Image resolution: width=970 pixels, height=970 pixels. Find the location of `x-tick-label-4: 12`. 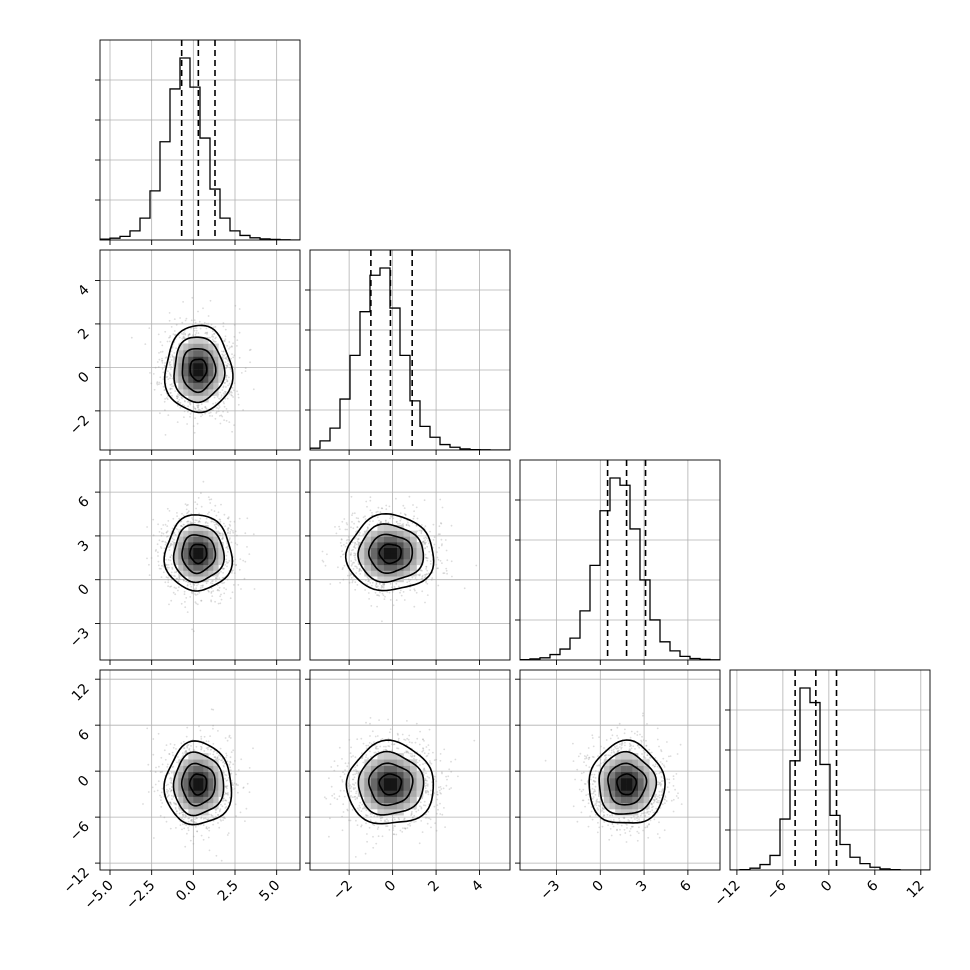

x-tick-label-4: 12 is located at coordinates (916, 890).